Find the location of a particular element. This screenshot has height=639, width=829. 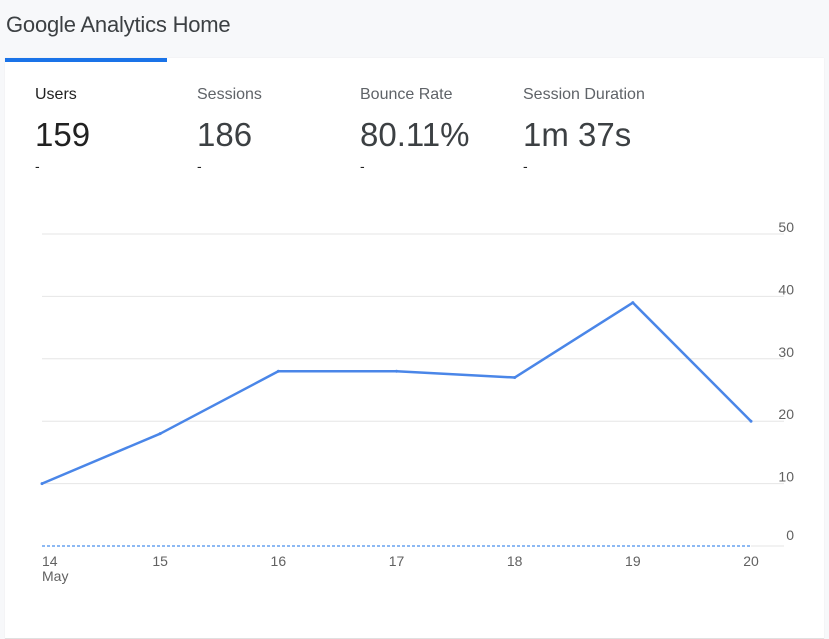

y-tick-label: 50 is located at coordinates (786, 227).